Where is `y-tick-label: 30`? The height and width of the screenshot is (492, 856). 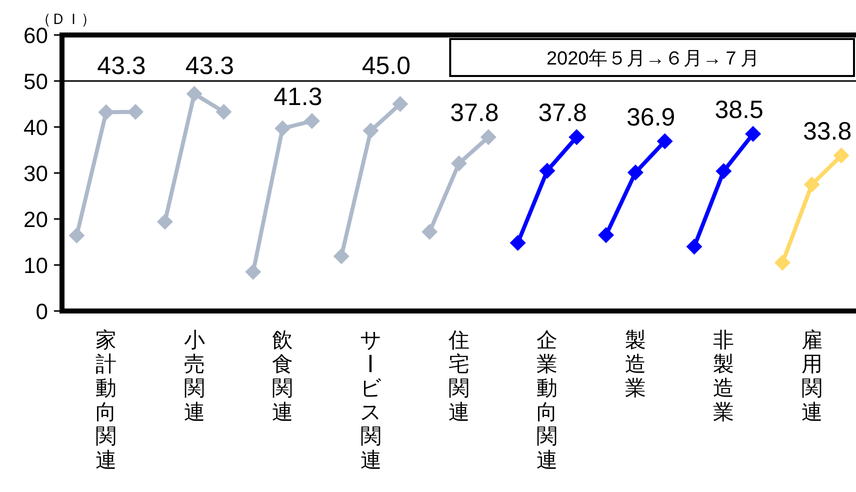 y-tick-label: 30 is located at coordinates (36, 173).